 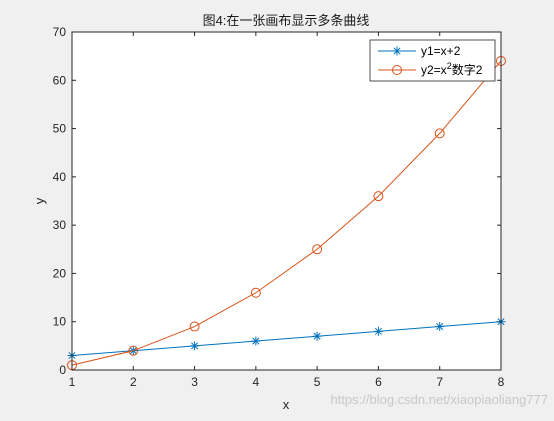 I want to click on y-tick-label: 60, so click(x=60, y=80).